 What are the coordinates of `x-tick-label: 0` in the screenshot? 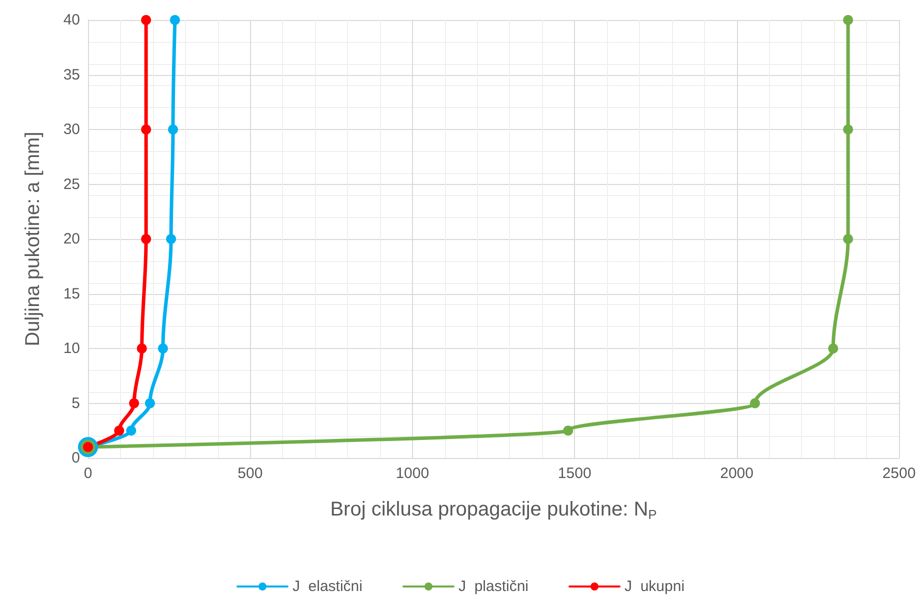 It's located at (88, 473).